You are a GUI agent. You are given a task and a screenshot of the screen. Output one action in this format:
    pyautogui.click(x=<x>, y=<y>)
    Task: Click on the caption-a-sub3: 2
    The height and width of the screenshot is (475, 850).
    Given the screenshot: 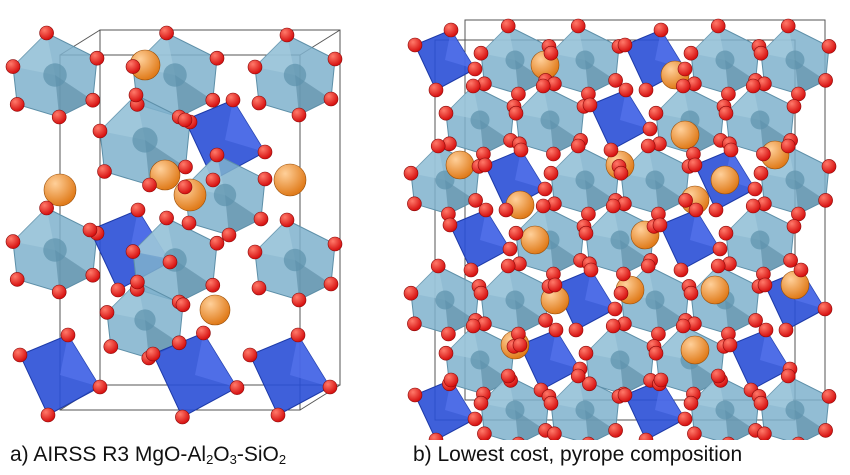 What is the action you would take?
    pyautogui.click(x=282, y=459)
    